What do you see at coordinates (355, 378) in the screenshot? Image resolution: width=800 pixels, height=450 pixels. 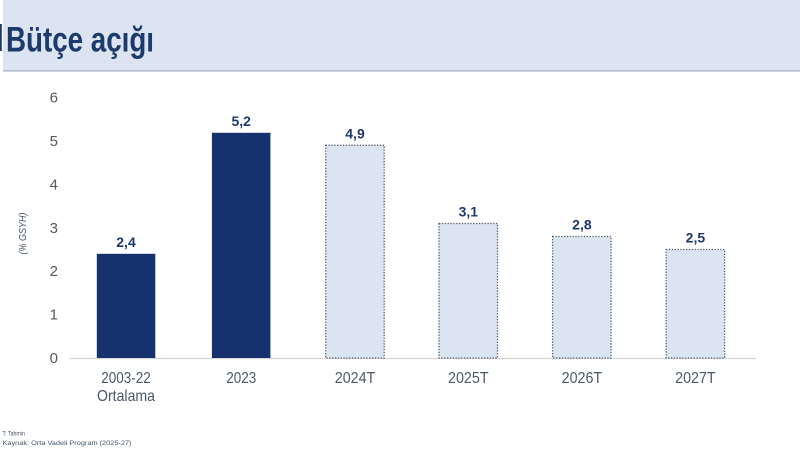 I see `svg-text: 2024T` at bounding box center [355, 378].